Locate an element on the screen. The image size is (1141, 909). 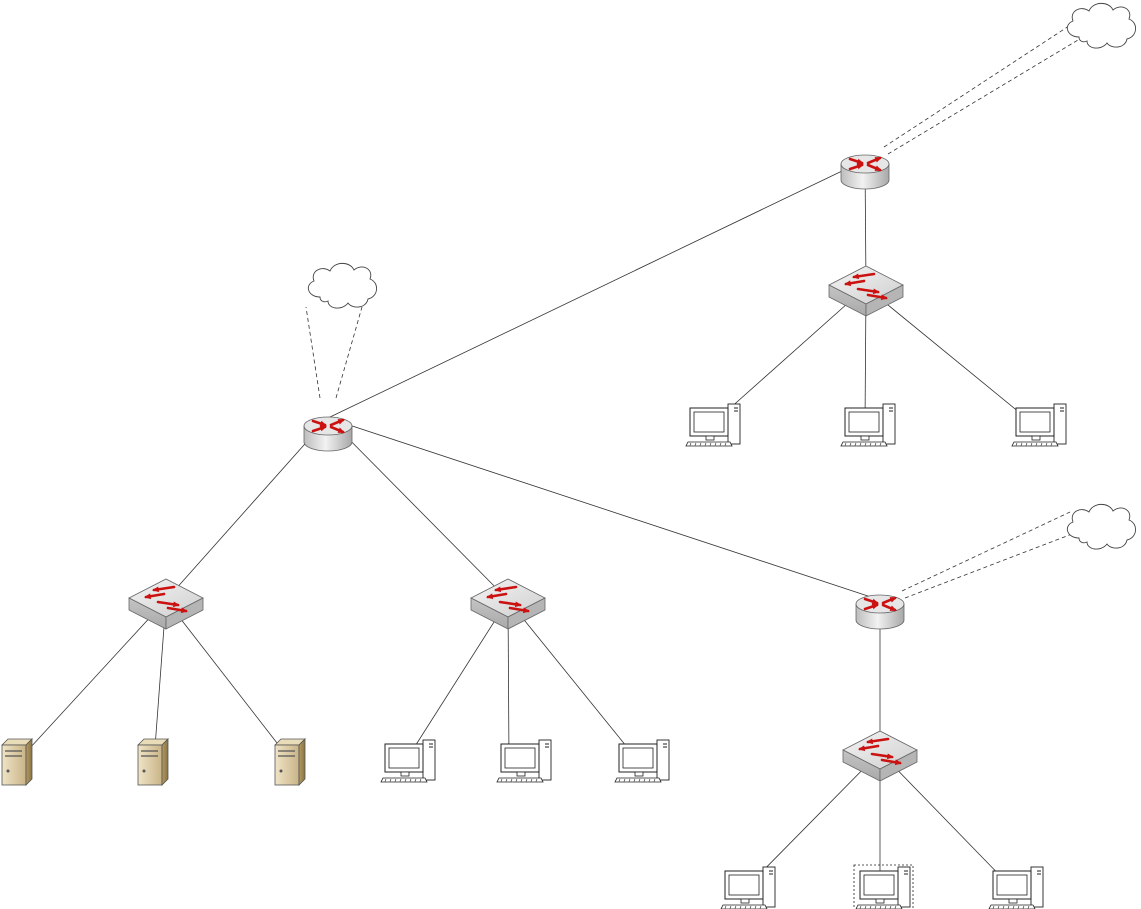
pc-c3-pc-icon is located at coordinates (642, 761).